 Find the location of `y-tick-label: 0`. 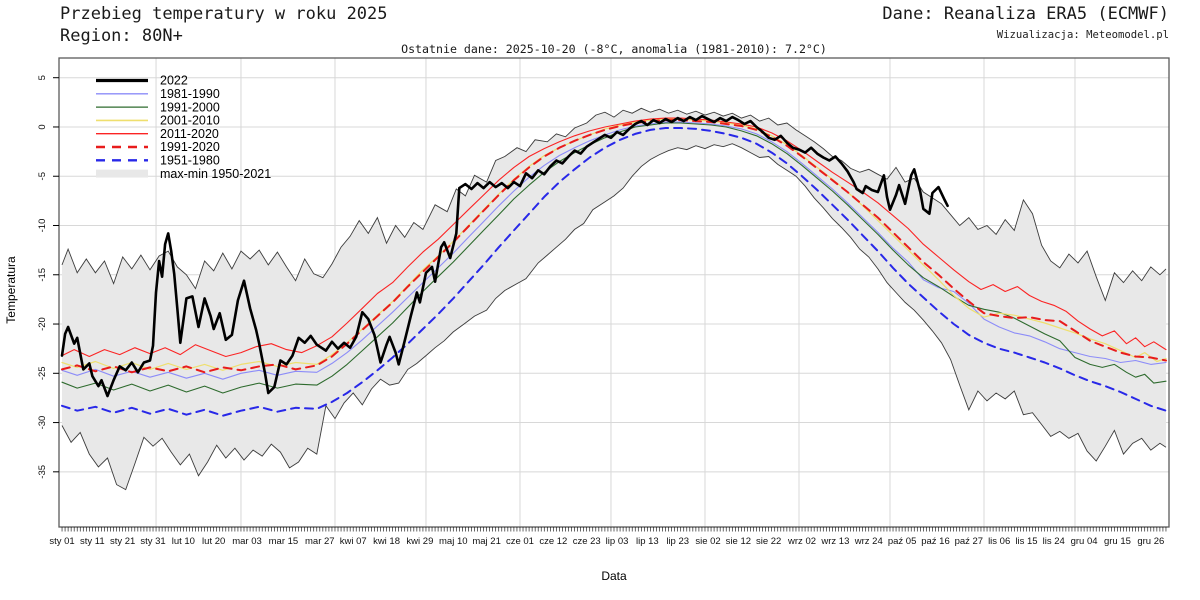

y-tick-label: 0 is located at coordinates (42, 126).